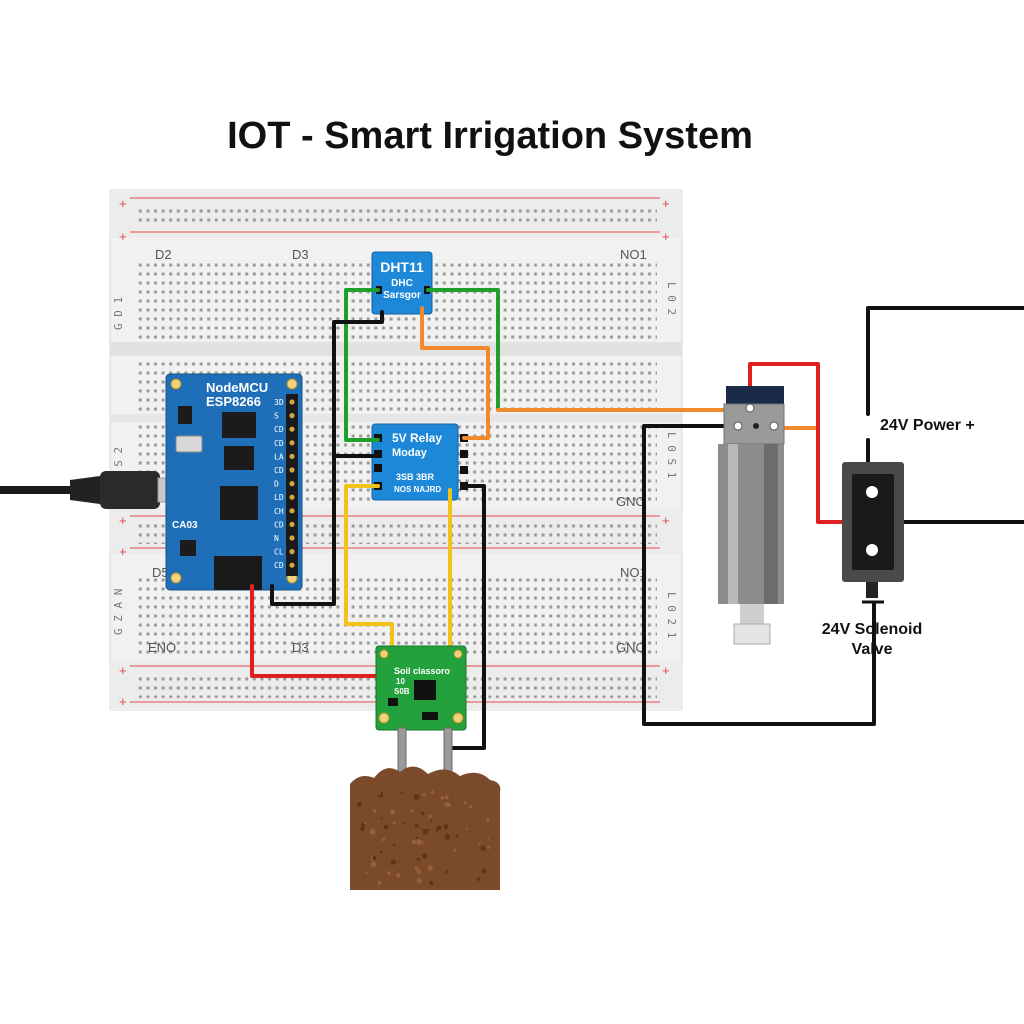 This screenshot has height=1024, width=1024. What do you see at coordinates (233, 401) in the screenshot?
I see `nodemcu-subtitle: ESP8266` at bounding box center [233, 401].